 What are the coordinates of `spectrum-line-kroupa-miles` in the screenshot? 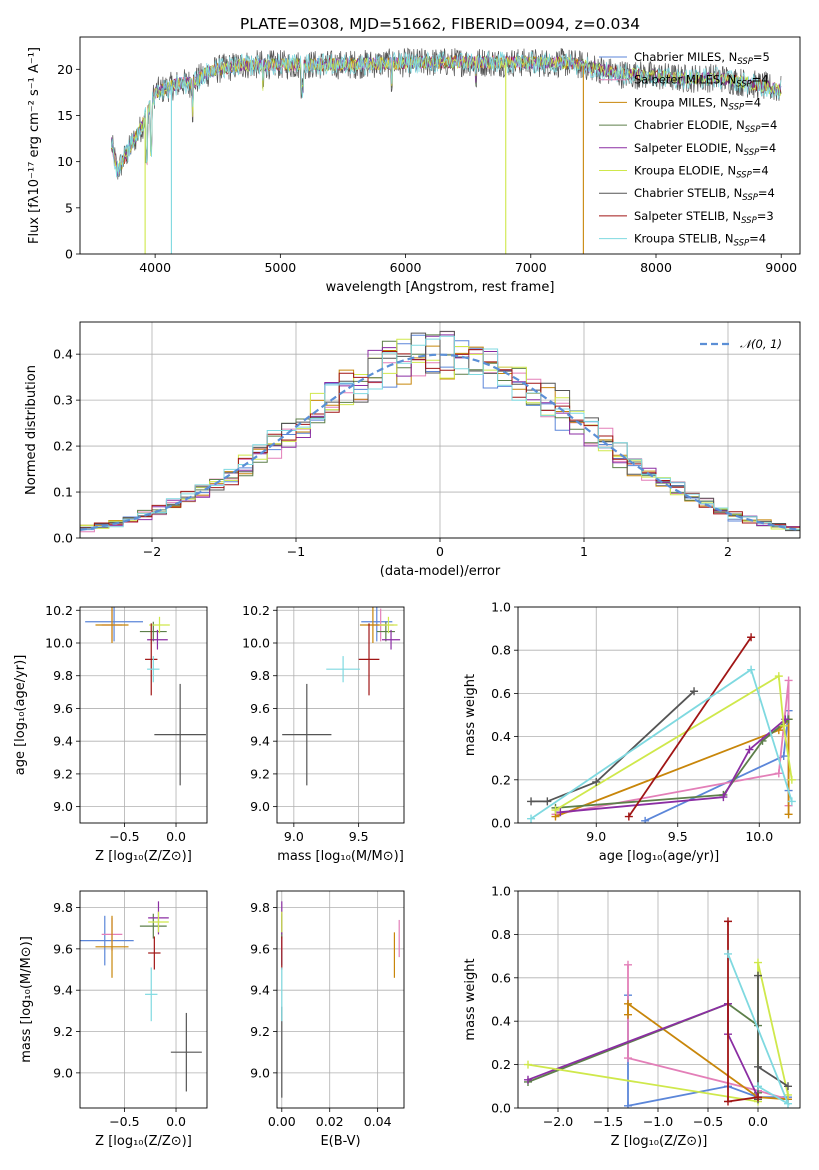 It's located at (345, 115).